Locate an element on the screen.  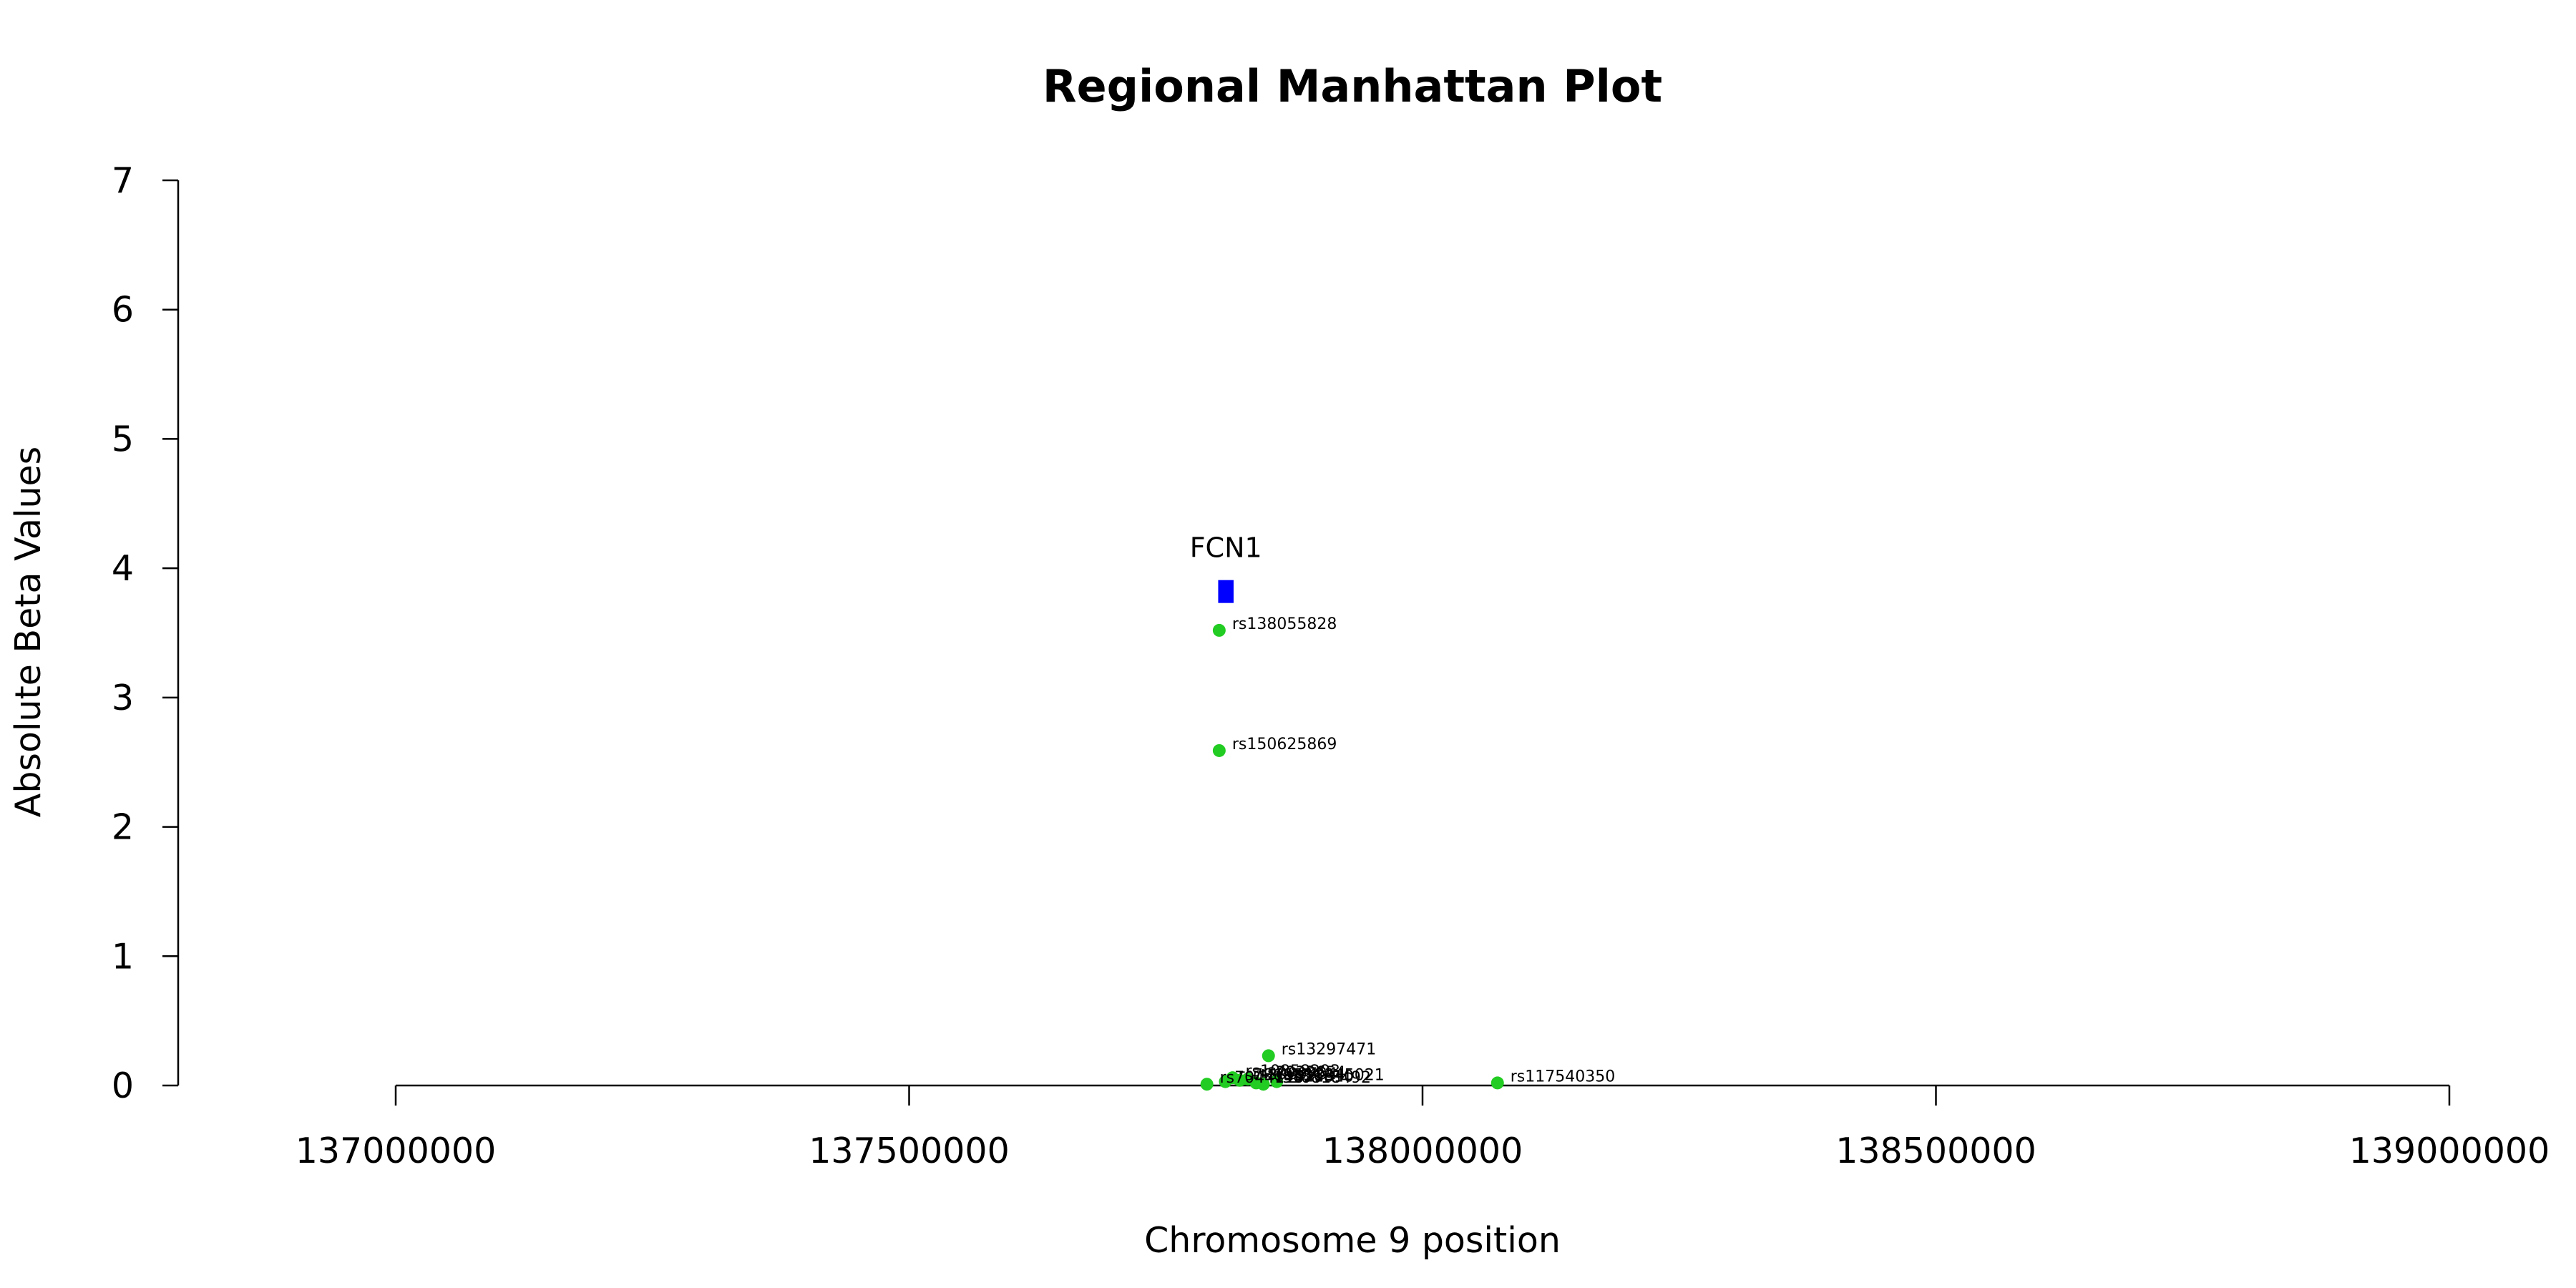
y-tick-label: 2 is located at coordinates (123, 827).